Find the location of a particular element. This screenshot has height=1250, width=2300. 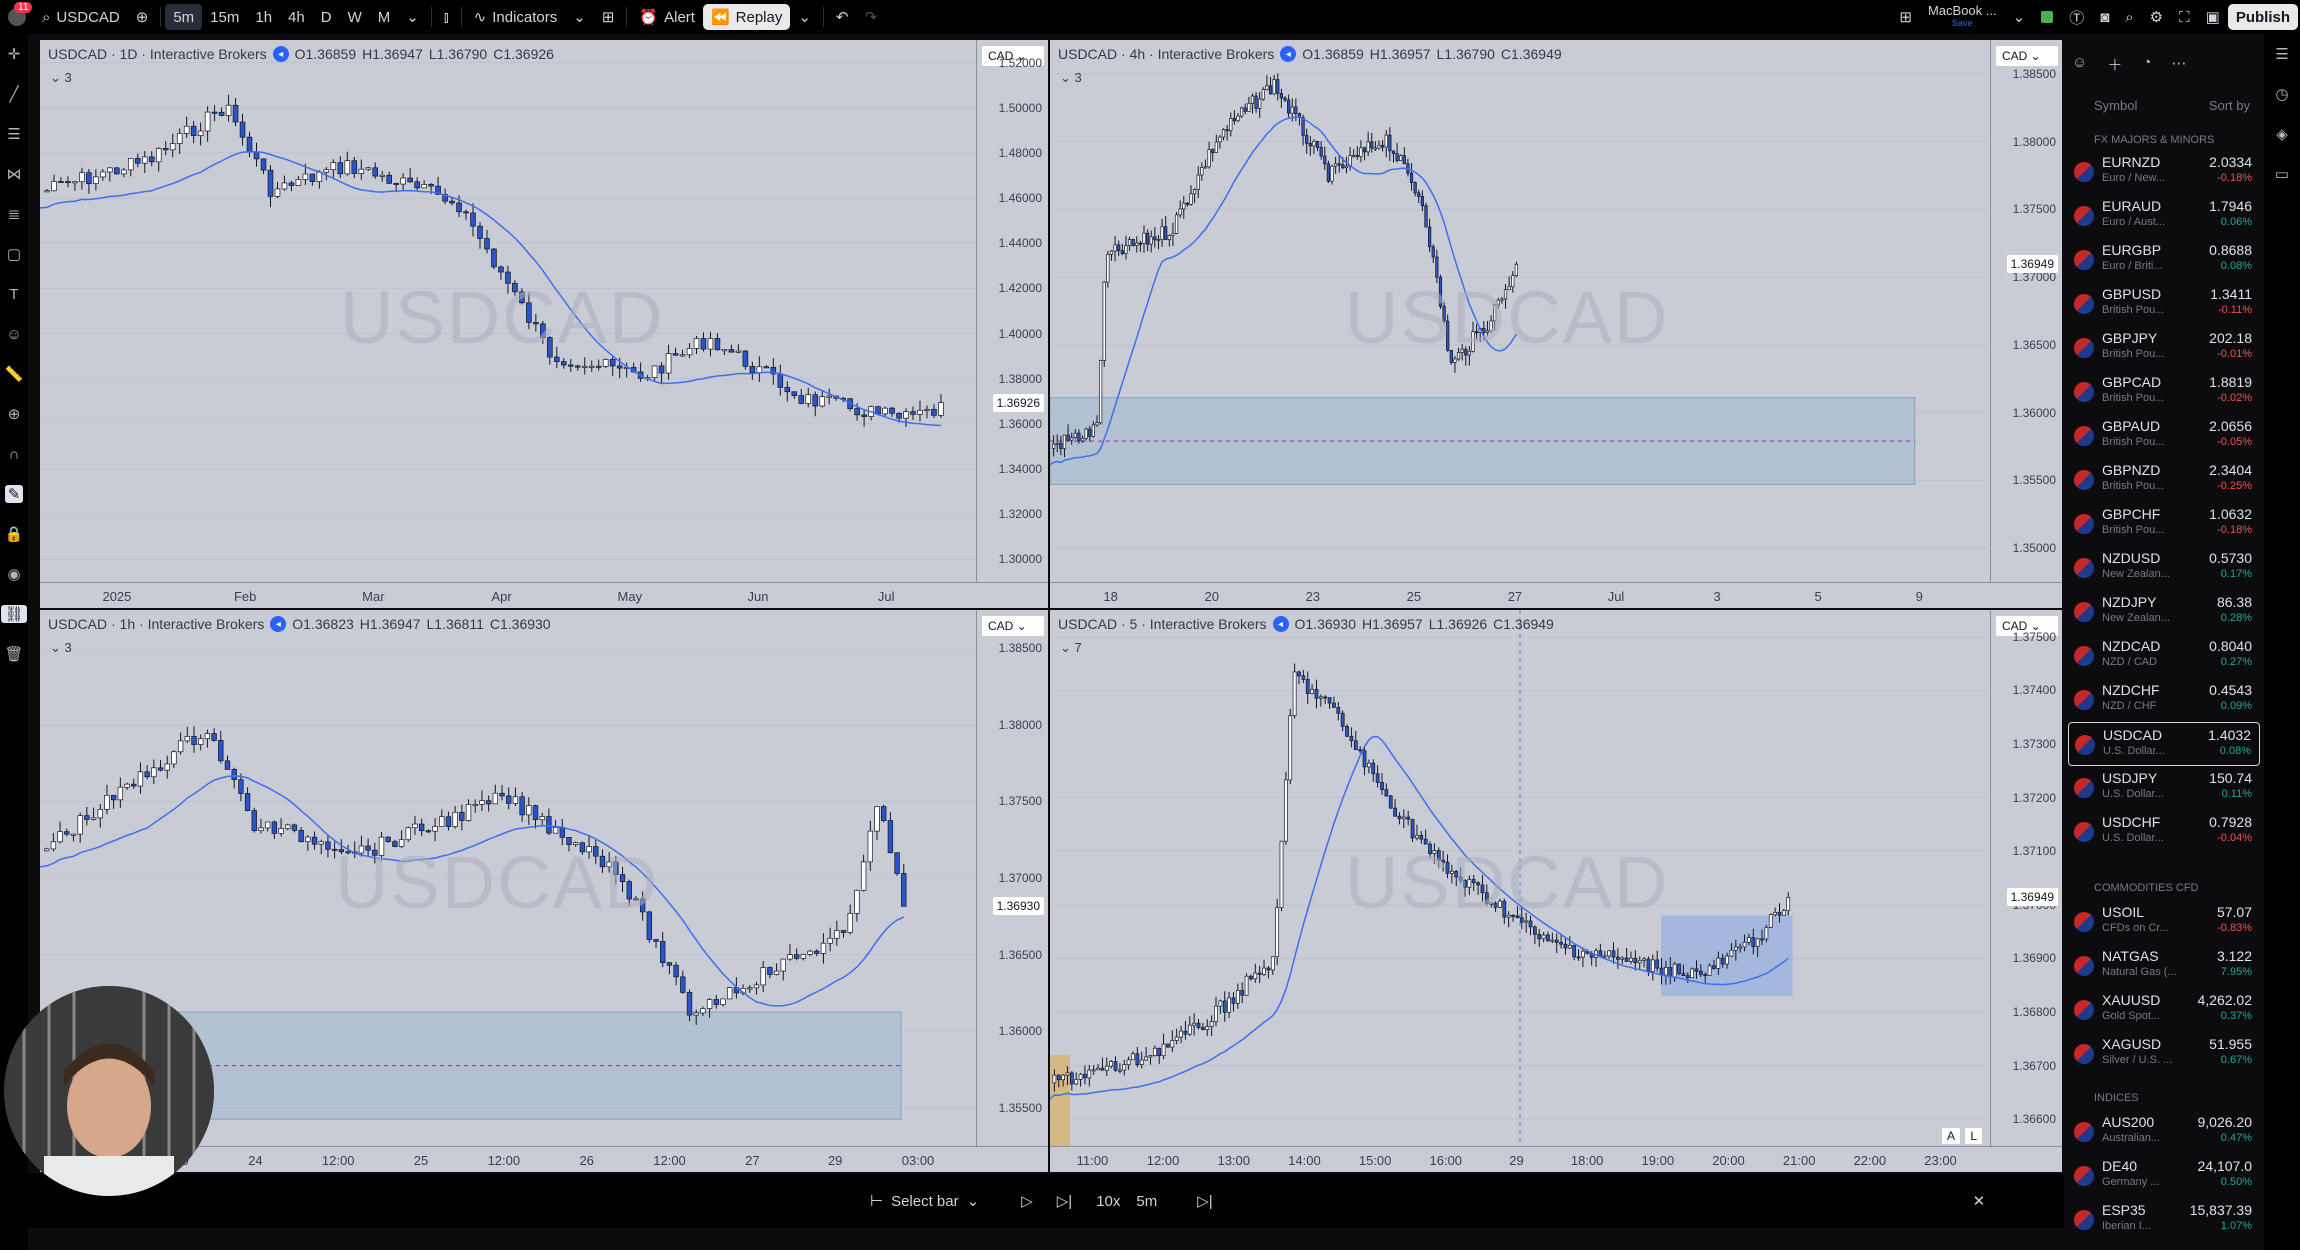

watchlist-row-gbpchf: GBPCHF British Pou... 1.0632 -0.18% is located at coordinates (2164, 524).